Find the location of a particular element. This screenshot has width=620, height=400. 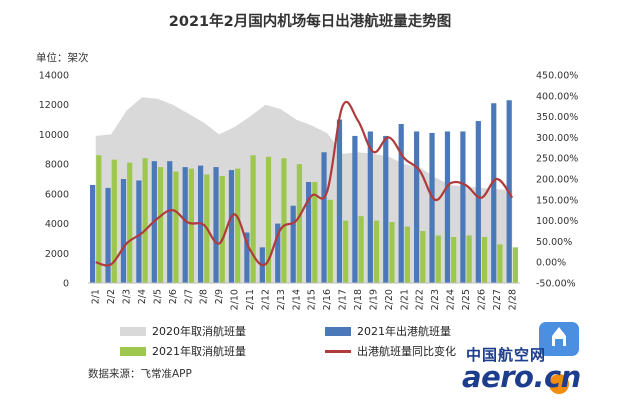

data-source-note: 数据来源：飞常准APP is located at coordinates (140, 374).